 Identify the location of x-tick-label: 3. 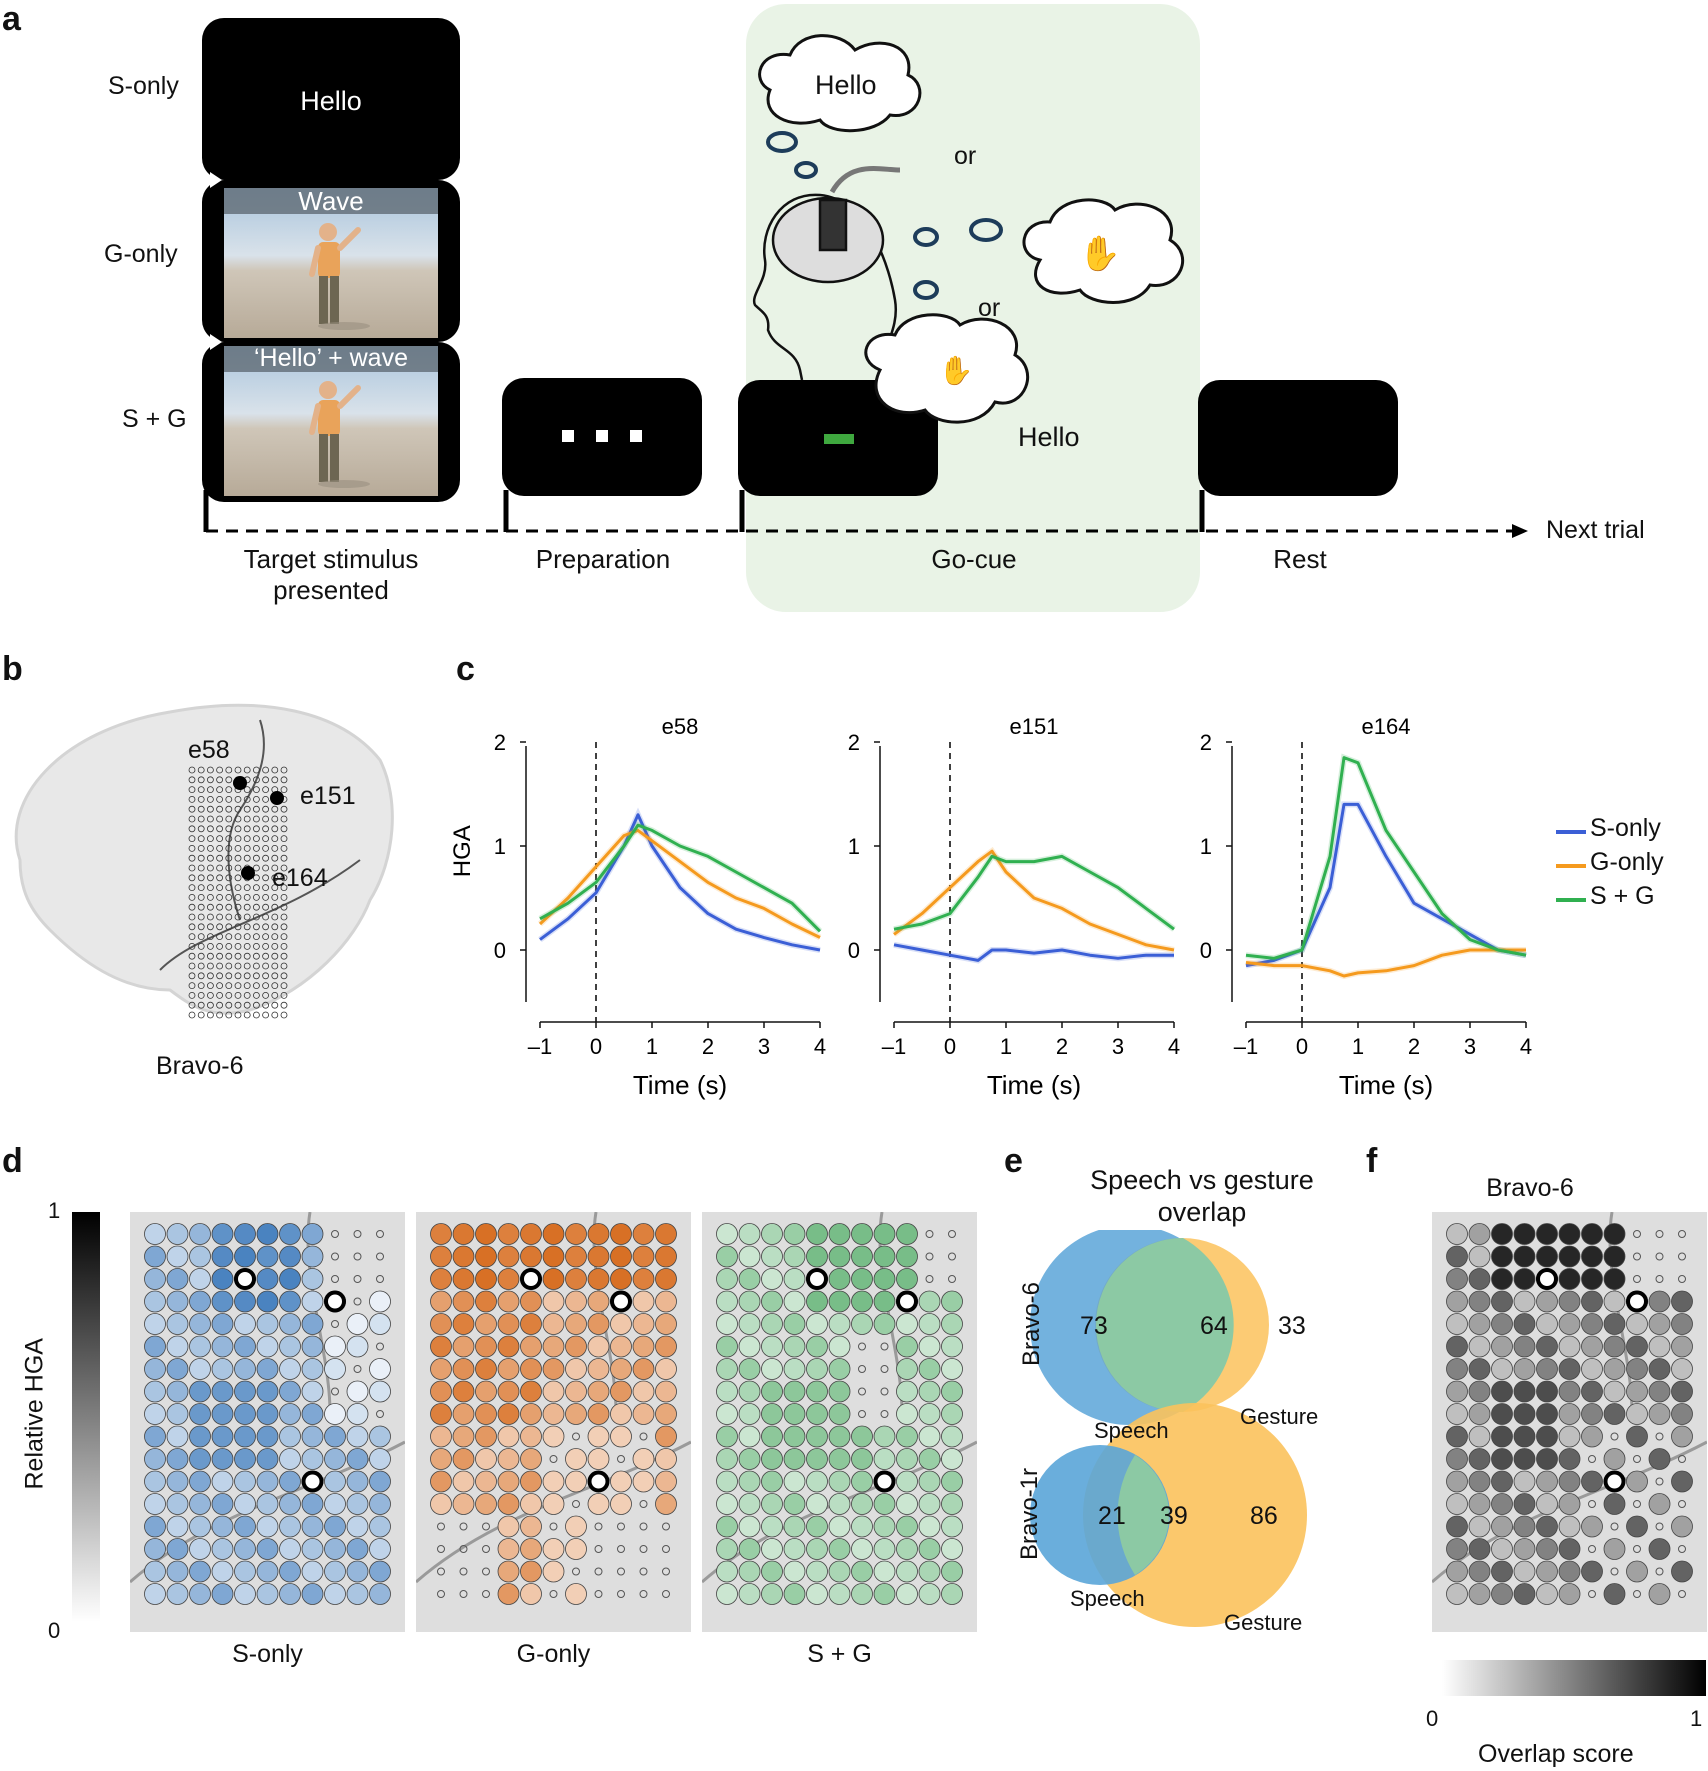
(1118, 1046).